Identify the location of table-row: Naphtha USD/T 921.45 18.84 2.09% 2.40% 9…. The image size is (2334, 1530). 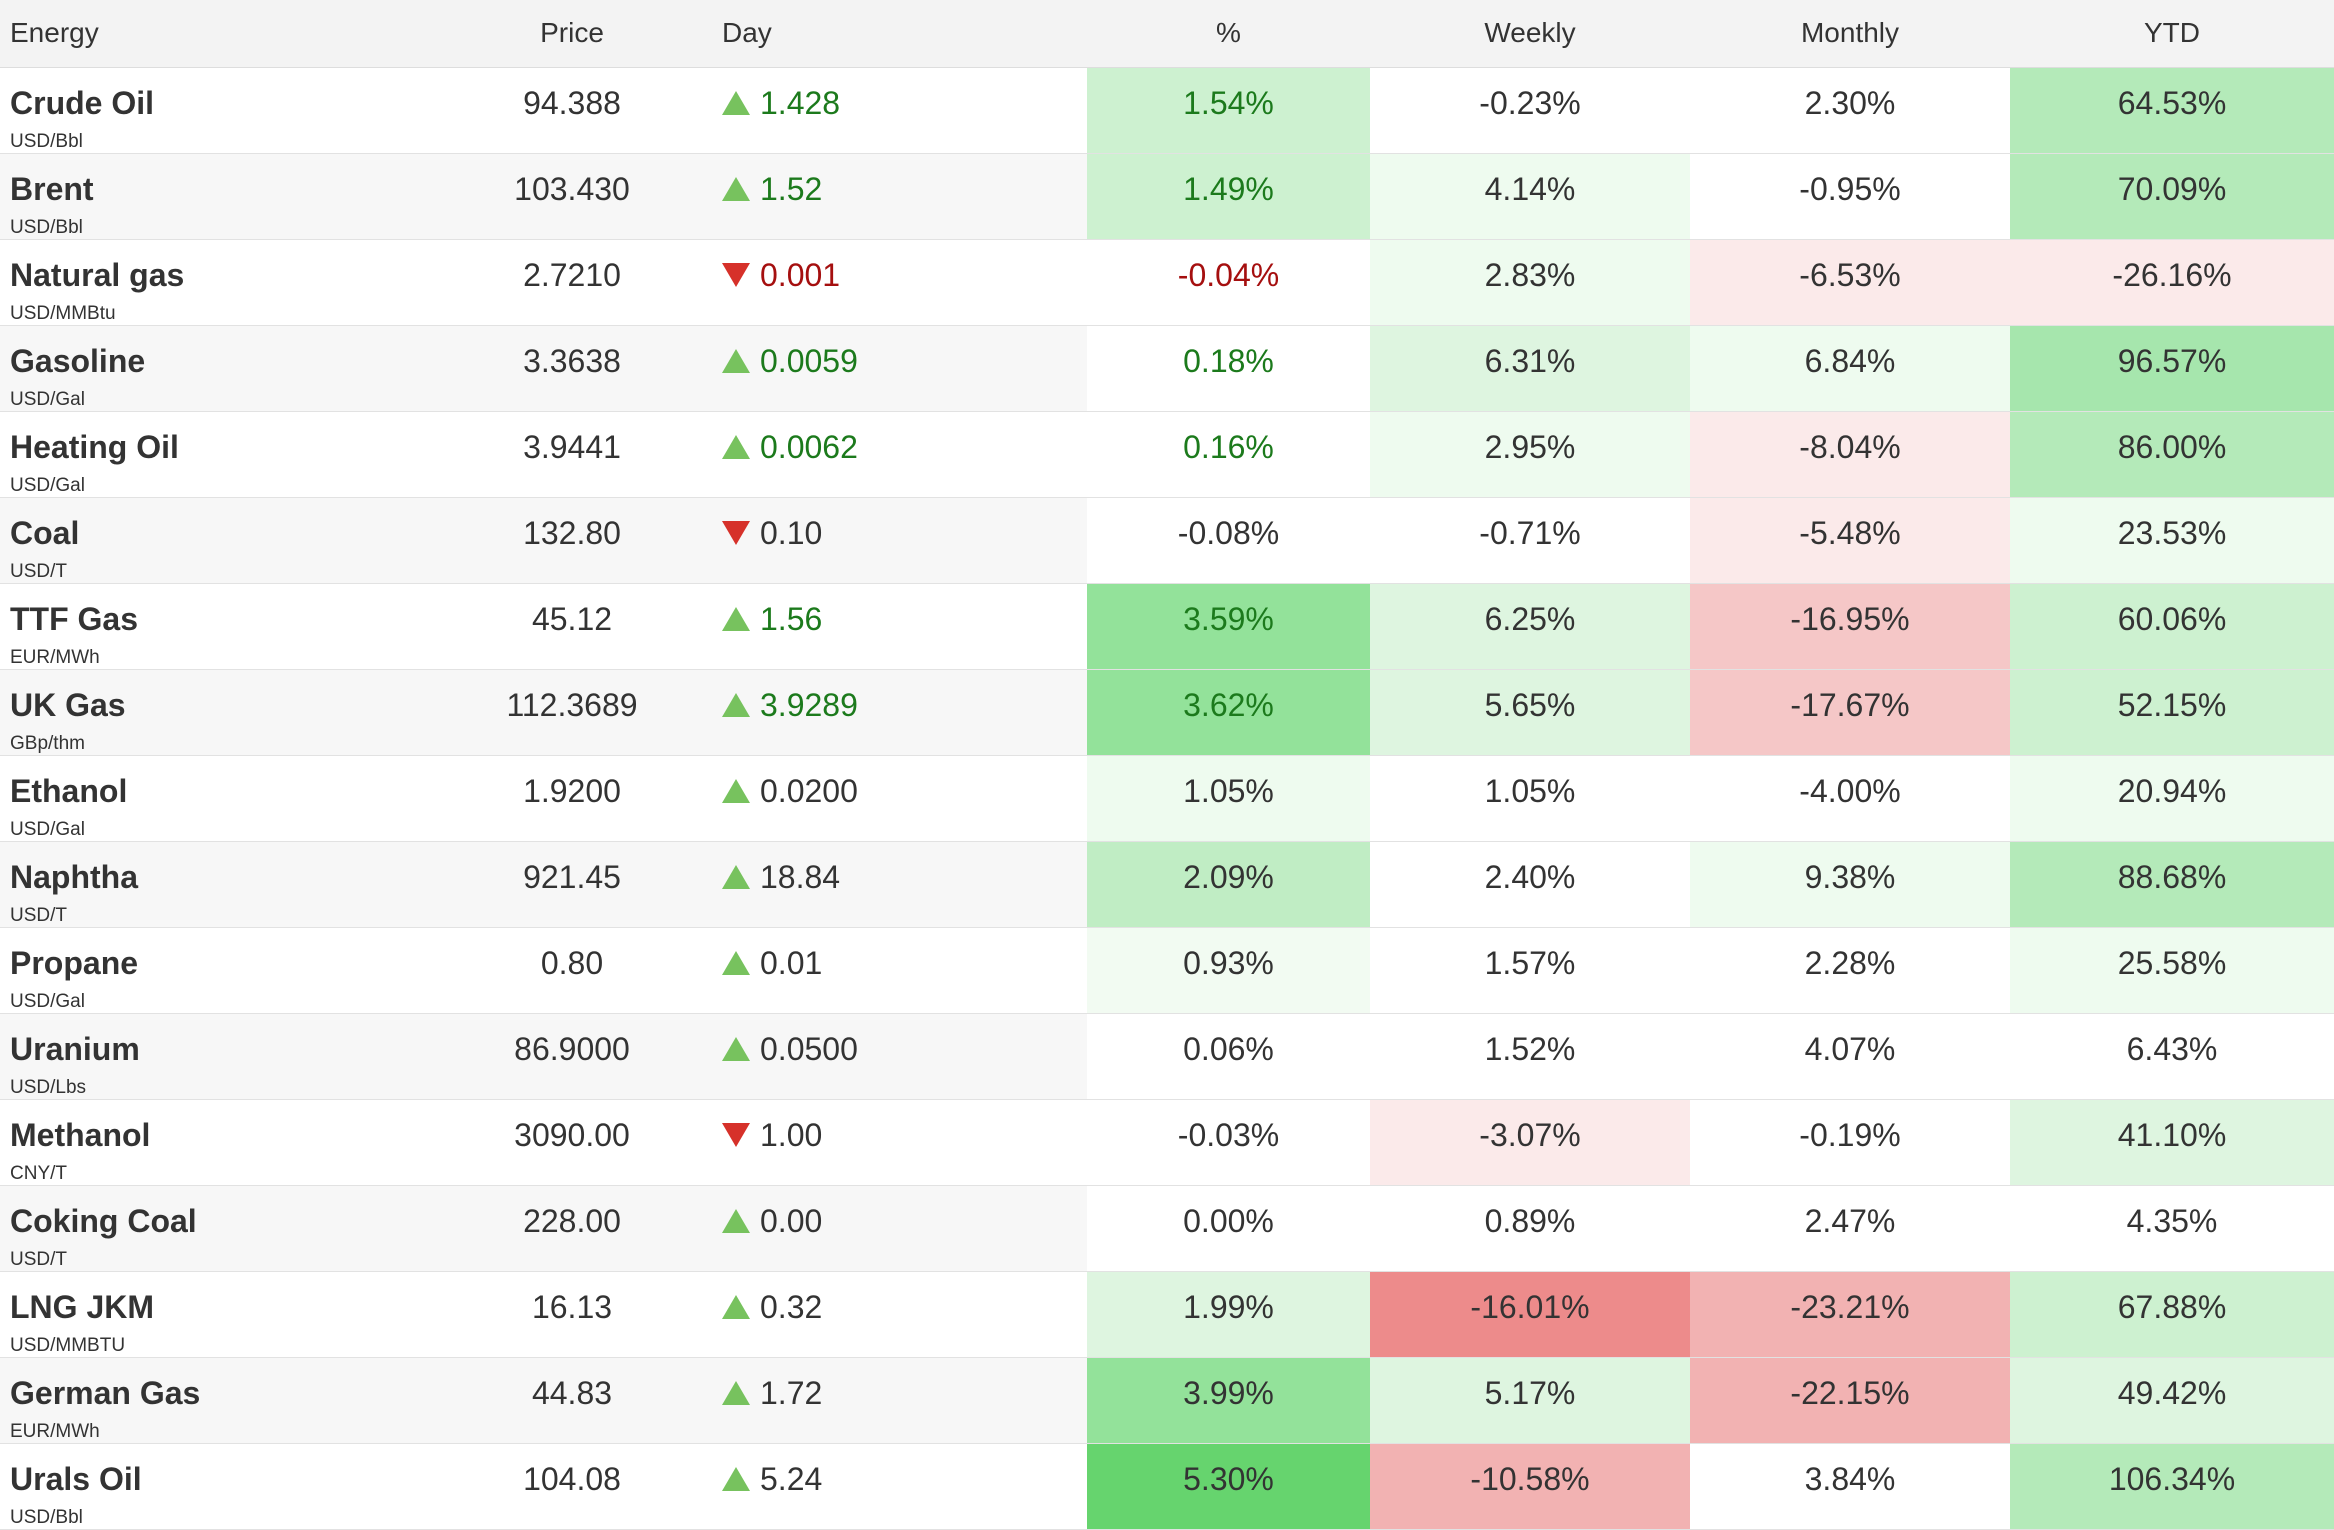
(1167, 884).